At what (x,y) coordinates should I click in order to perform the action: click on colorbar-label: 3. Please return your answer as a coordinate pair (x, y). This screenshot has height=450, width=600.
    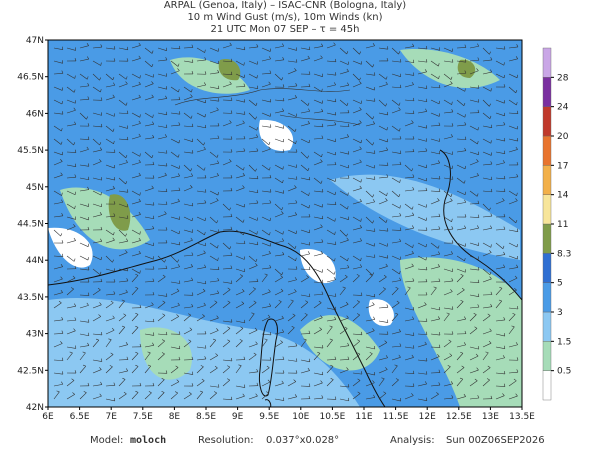
    Looking at the image, I should click on (560, 313).